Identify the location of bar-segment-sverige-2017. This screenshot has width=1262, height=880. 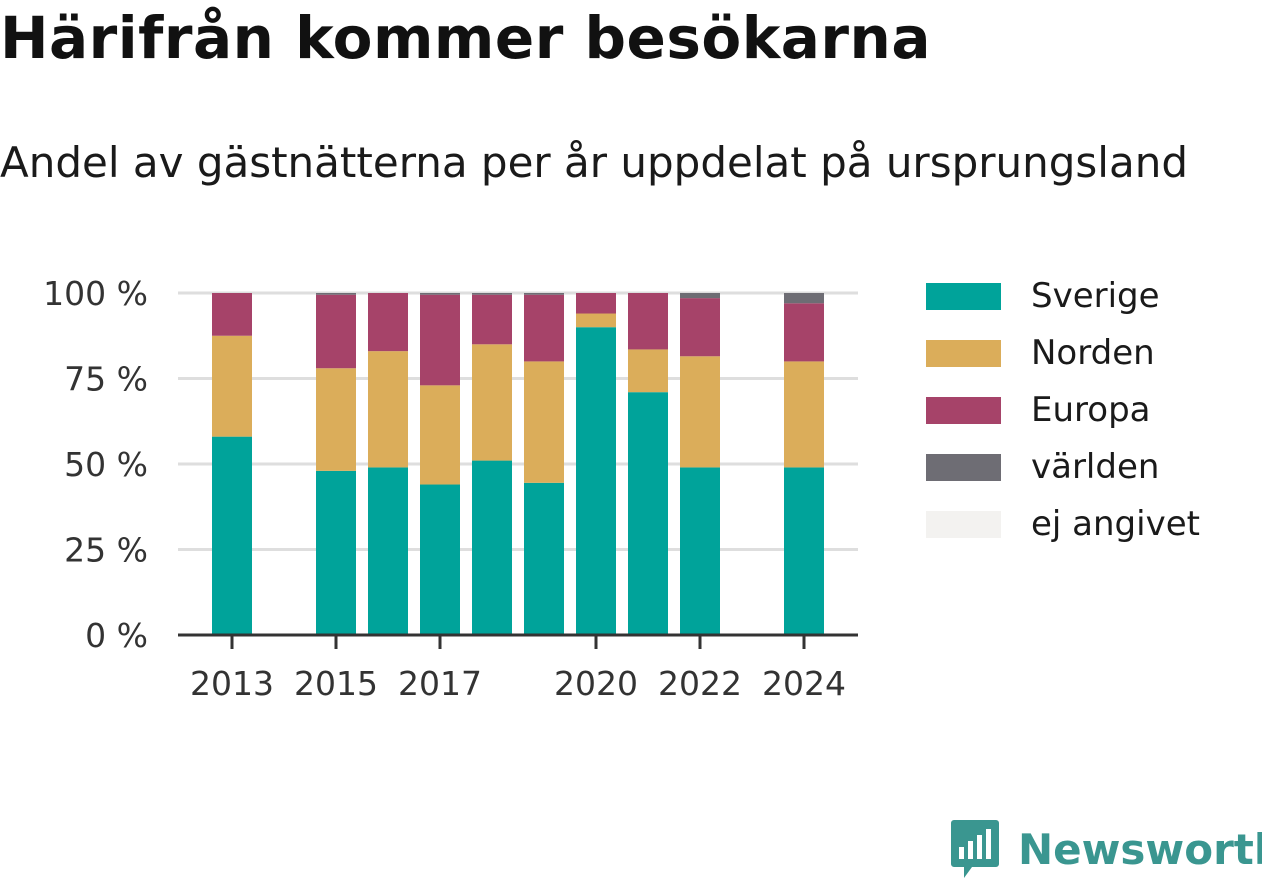
(440, 559).